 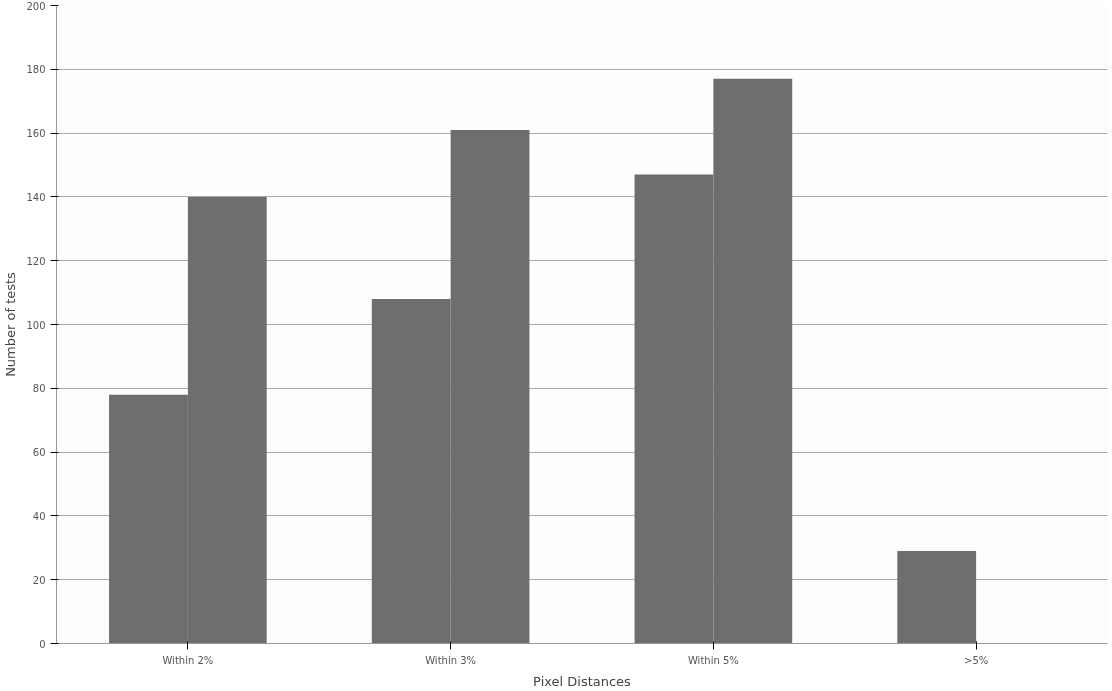 What do you see at coordinates (451, 660) in the screenshot?
I see `x-tick-label: Within 3%` at bounding box center [451, 660].